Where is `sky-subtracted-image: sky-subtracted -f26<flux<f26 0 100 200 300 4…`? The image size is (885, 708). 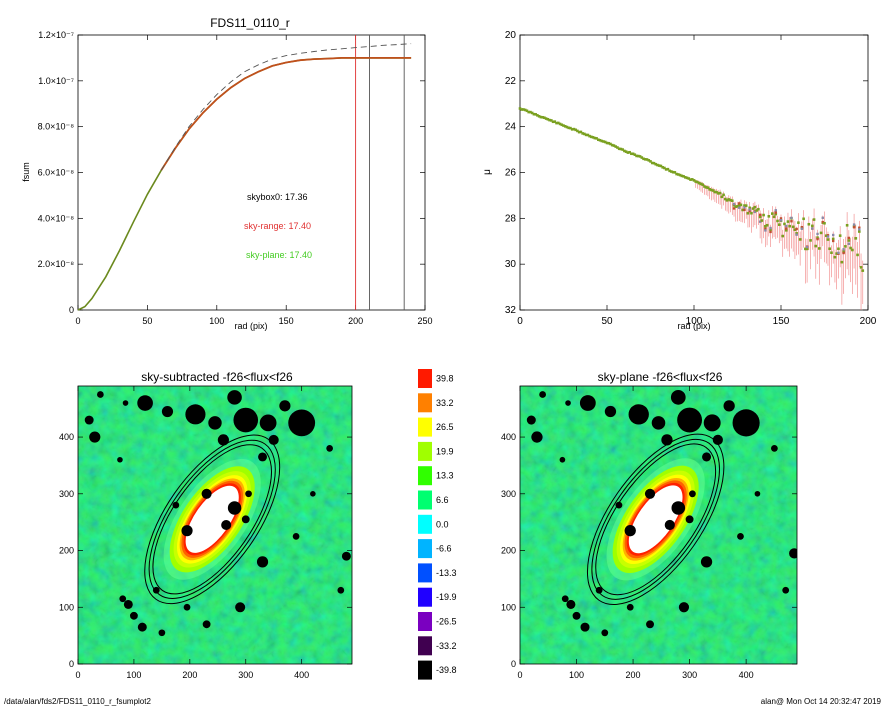 sky-subtracted-image: sky-subtracted -f26<flux<f26 0 100 200 300 4… is located at coordinates (206, 525).